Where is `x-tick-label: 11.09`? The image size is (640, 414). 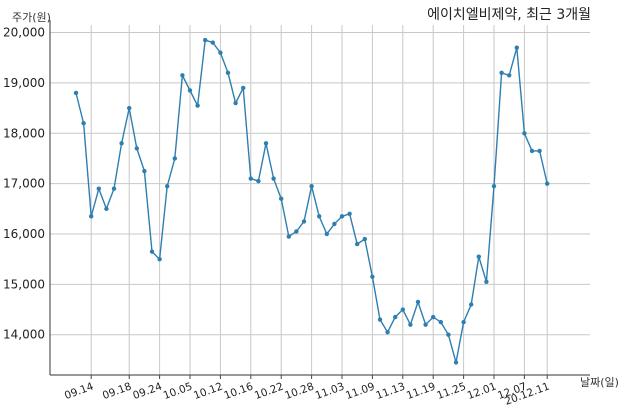
x-tick-label: 11.09 is located at coordinates (360, 392).